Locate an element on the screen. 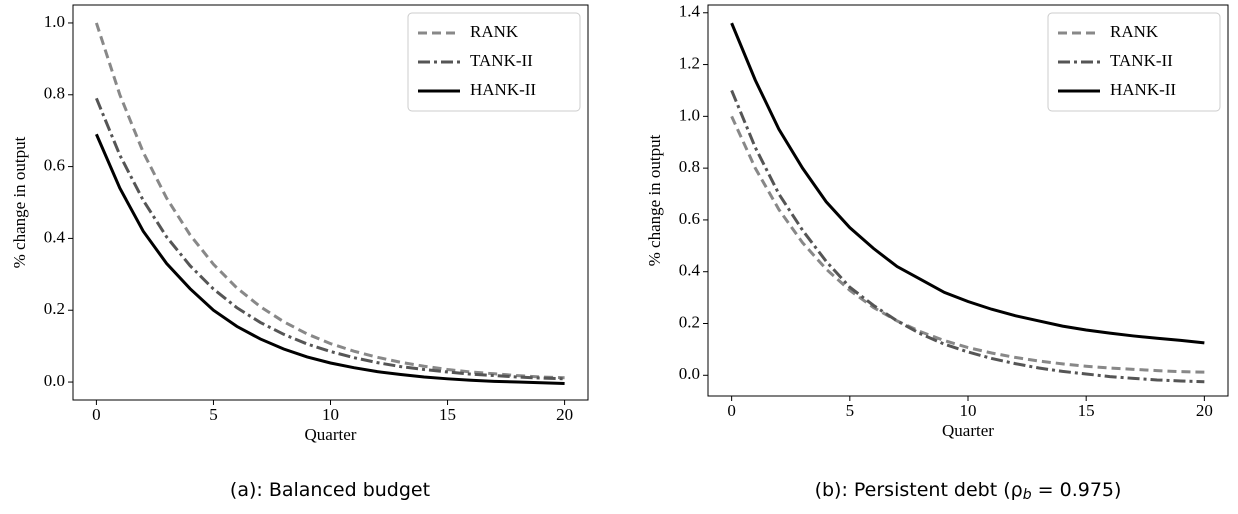  caption-end: = 0.975) is located at coordinates (1077, 490).